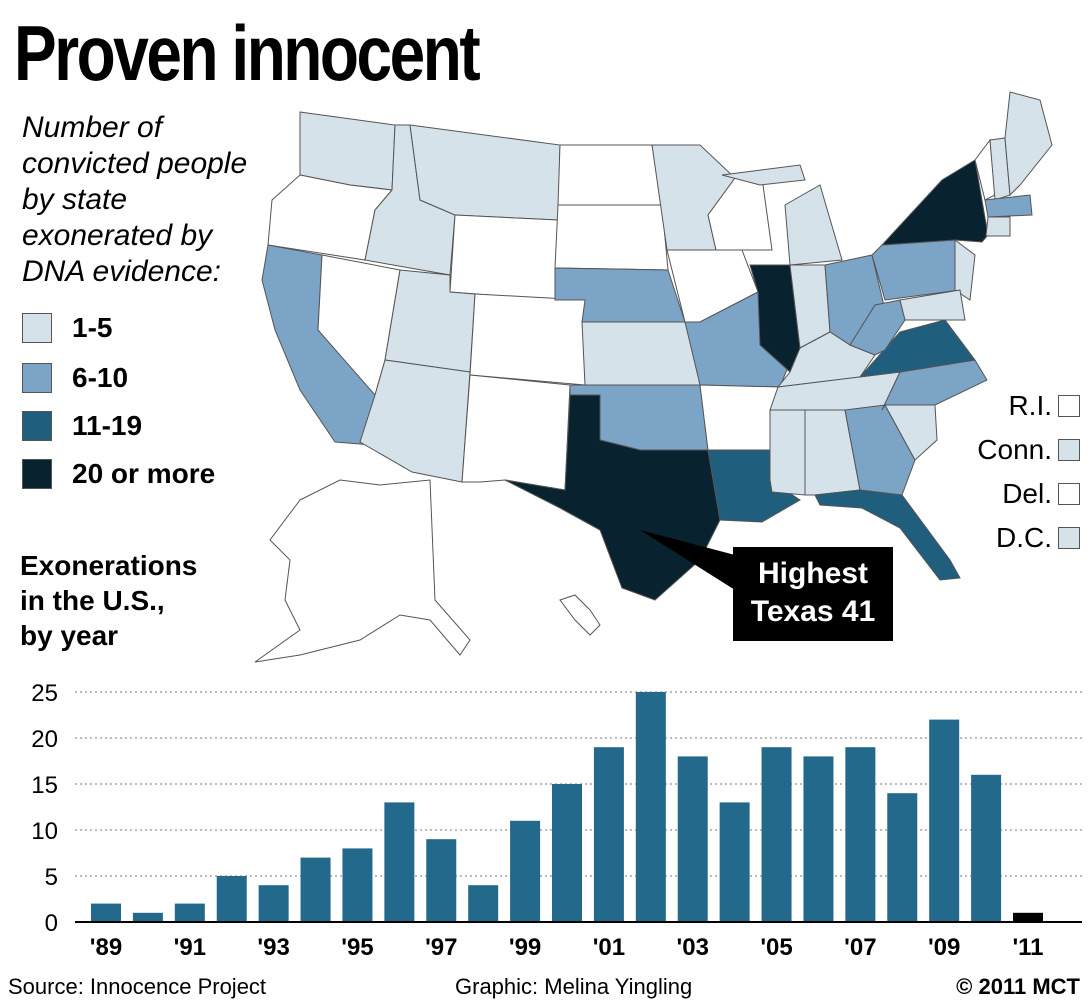 This screenshot has width=1092, height=1008. What do you see at coordinates (944, 947) in the screenshot?
I see `x-tick-label: '09` at bounding box center [944, 947].